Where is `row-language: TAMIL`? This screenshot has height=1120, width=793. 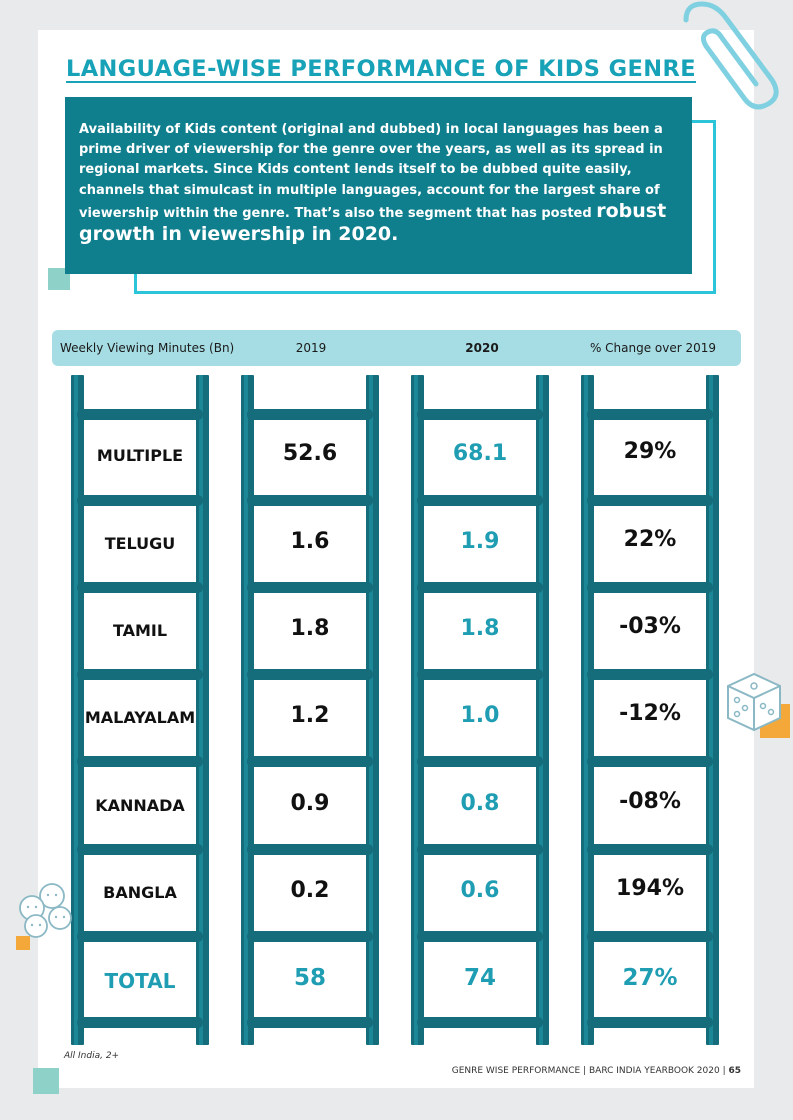 row-language: TAMIL is located at coordinates (140, 630).